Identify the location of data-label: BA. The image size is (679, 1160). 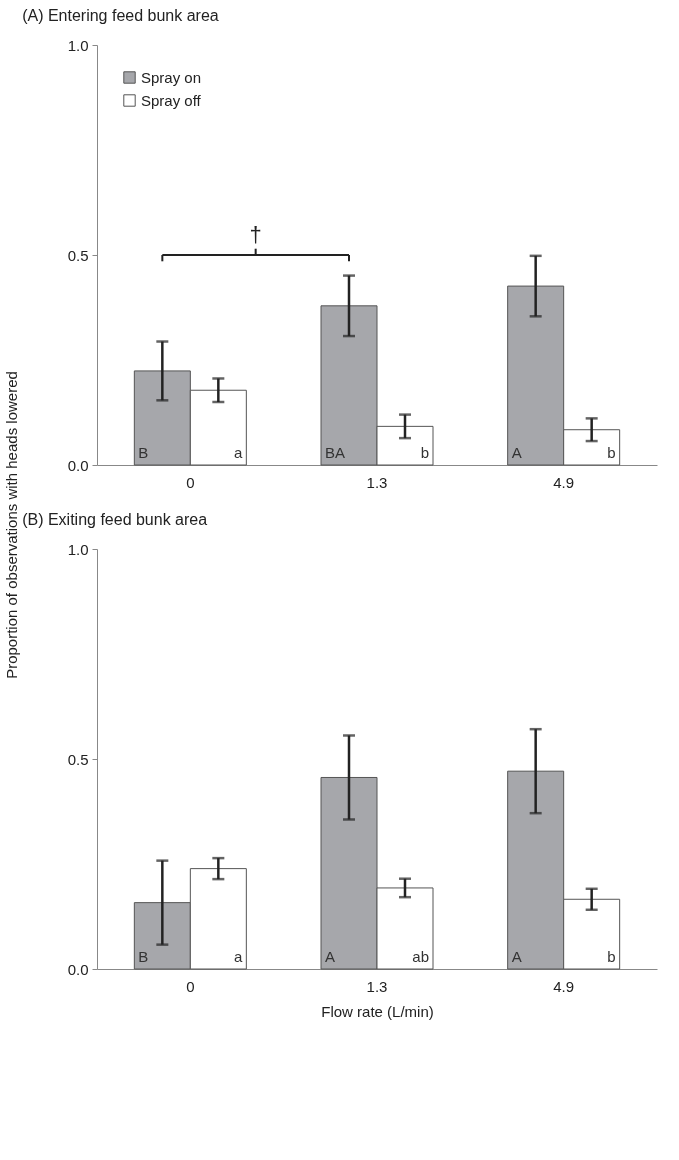
(335, 452).